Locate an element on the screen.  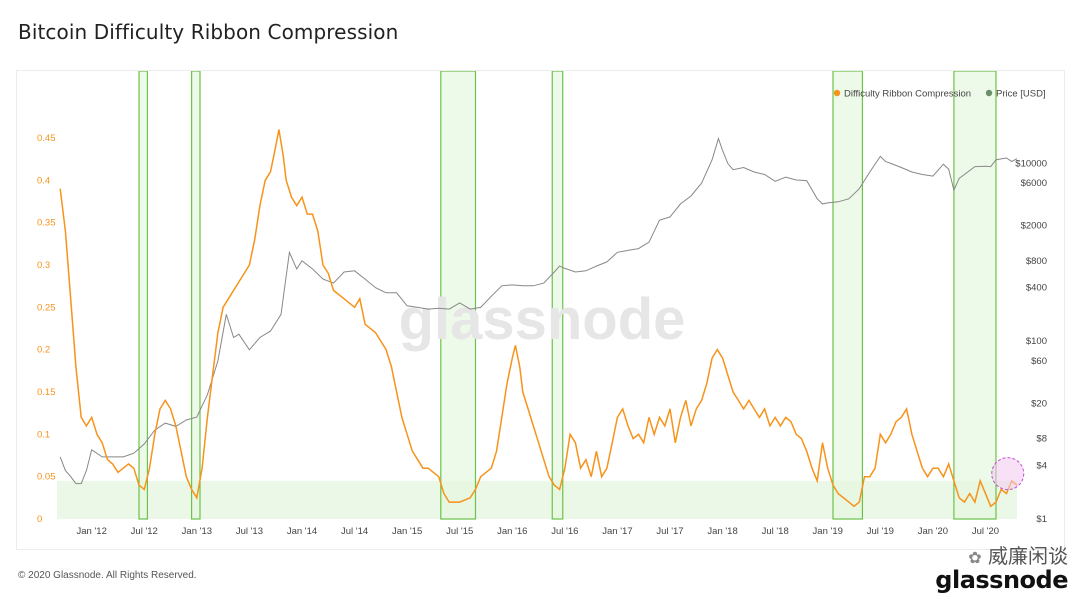
legend-label-price: Price [USD] is located at coordinates (1021, 94).